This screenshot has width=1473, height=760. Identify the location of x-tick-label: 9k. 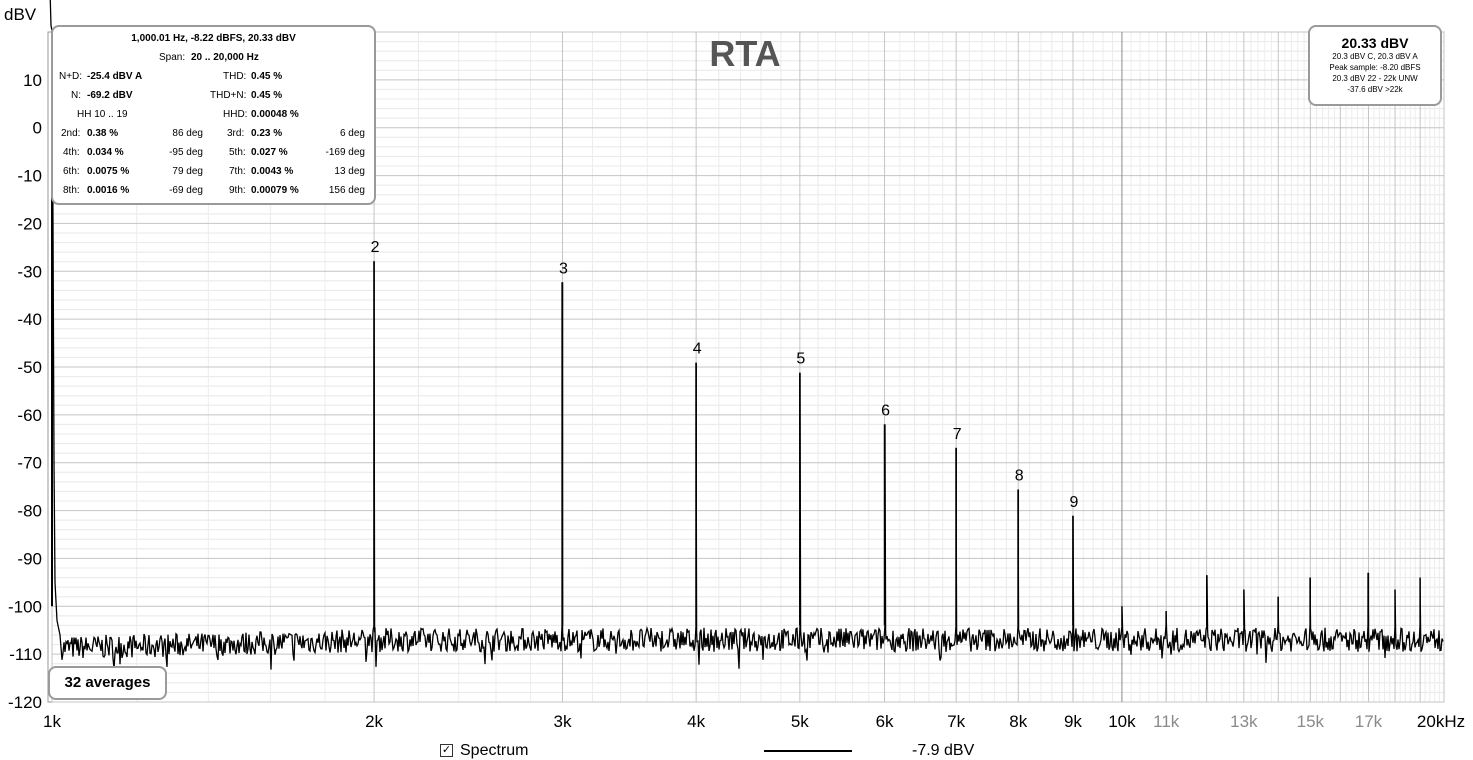
(1073, 721).